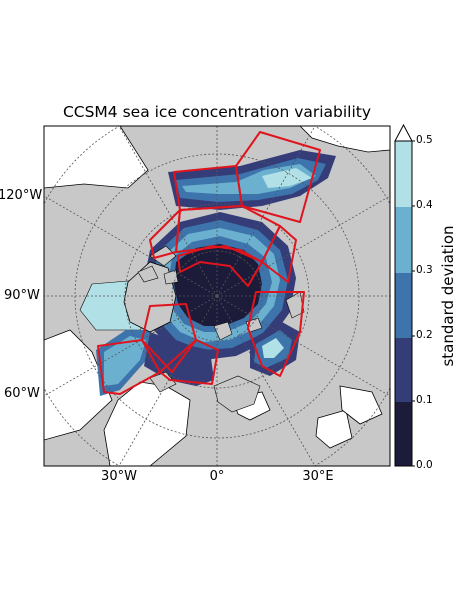 The image size is (458, 592). I want to click on region-laptev, so click(279, 254).